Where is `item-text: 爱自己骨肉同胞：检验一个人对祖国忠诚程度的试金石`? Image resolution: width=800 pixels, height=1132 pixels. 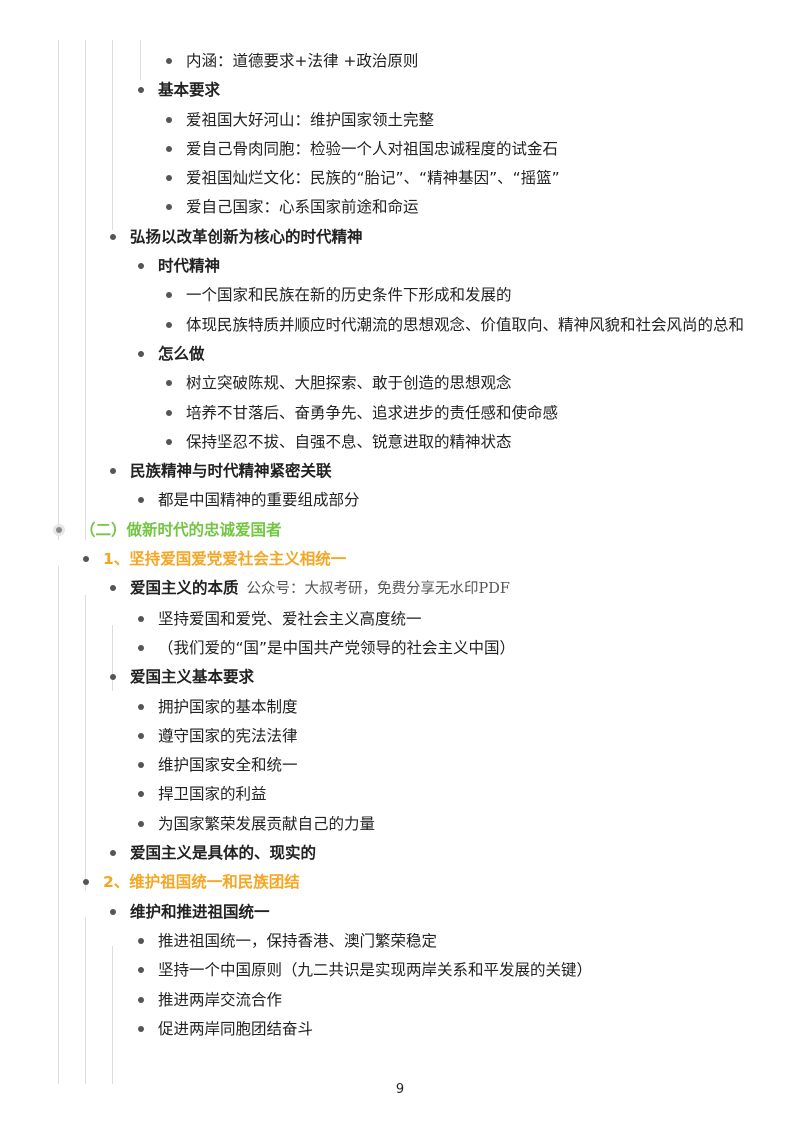 item-text: 爱自己骨肉同胞：检验一个人对祖国忠诚程度的试金石 is located at coordinates (468, 149).